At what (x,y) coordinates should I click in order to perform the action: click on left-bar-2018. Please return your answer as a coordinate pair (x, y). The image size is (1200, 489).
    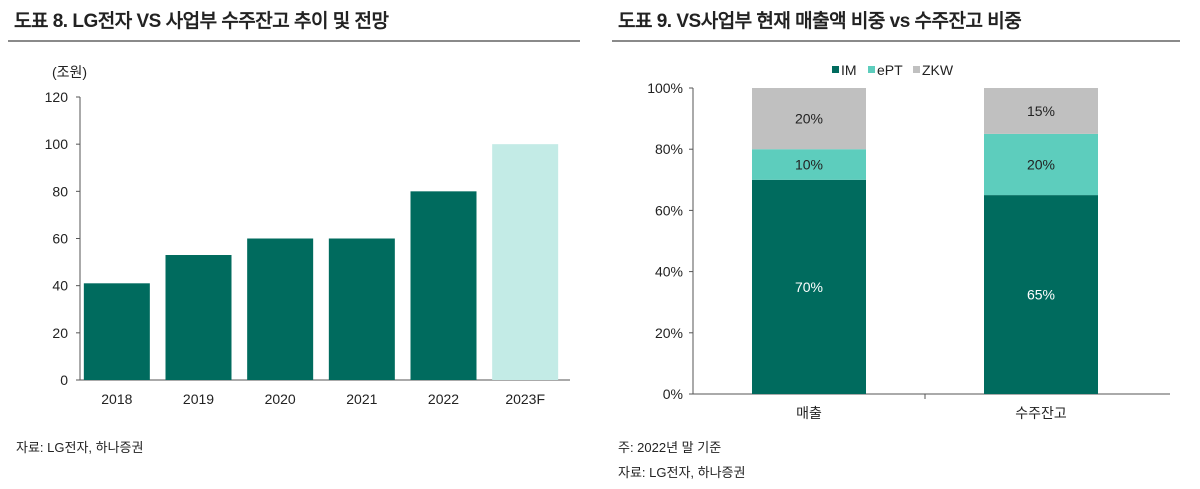
    Looking at the image, I should click on (116, 331).